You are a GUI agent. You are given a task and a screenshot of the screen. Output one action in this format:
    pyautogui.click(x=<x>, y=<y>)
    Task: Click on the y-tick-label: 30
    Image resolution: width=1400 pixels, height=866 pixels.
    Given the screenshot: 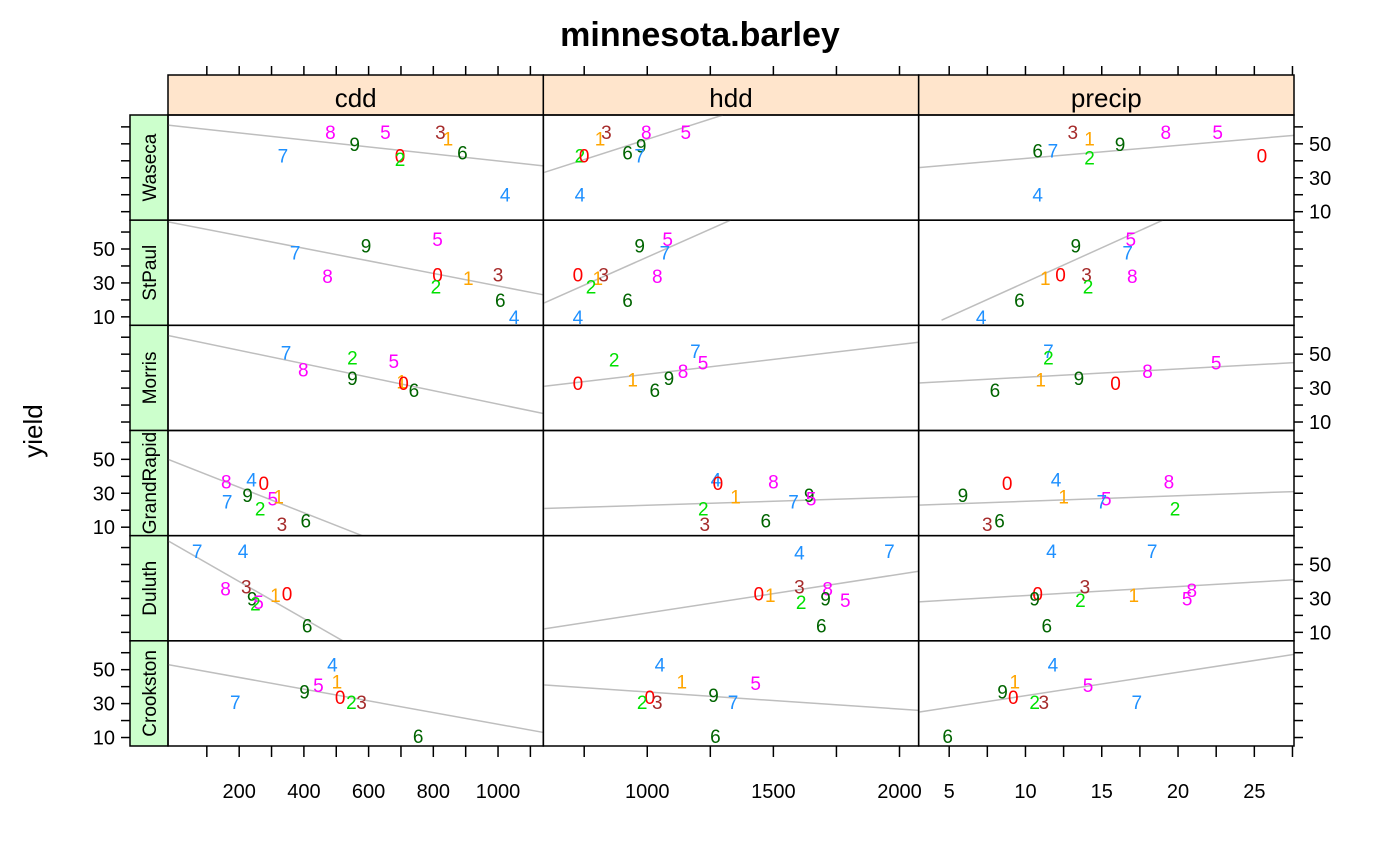 What is the action you would take?
    pyautogui.click(x=1320, y=389)
    